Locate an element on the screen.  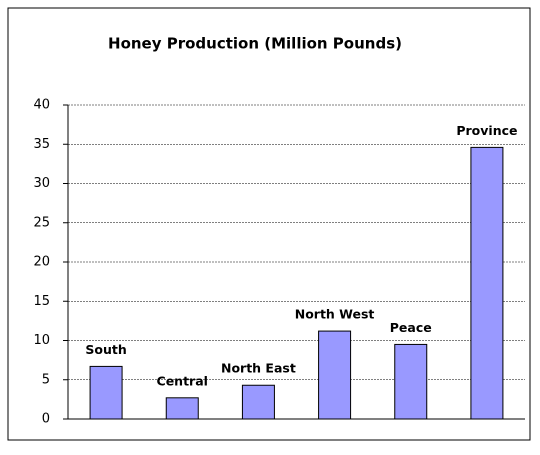
category-label: North West is located at coordinates (335, 314).